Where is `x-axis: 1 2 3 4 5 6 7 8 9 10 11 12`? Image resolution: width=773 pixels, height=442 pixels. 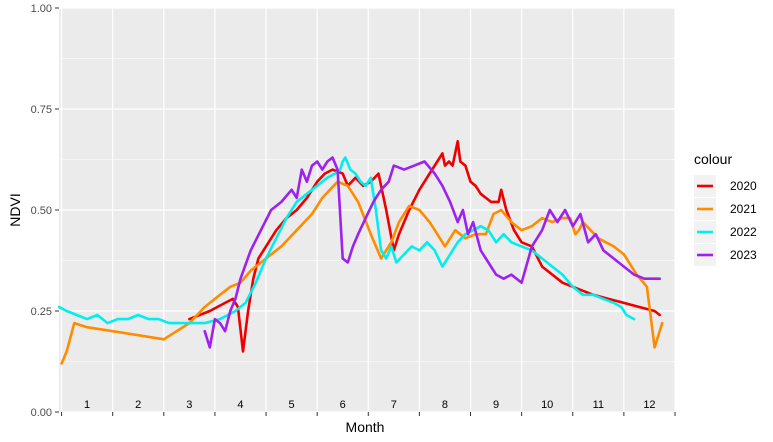 x-axis: 1 2 3 4 5 6 7 8 9 10 11 12 is located at coordinates (368, 407).